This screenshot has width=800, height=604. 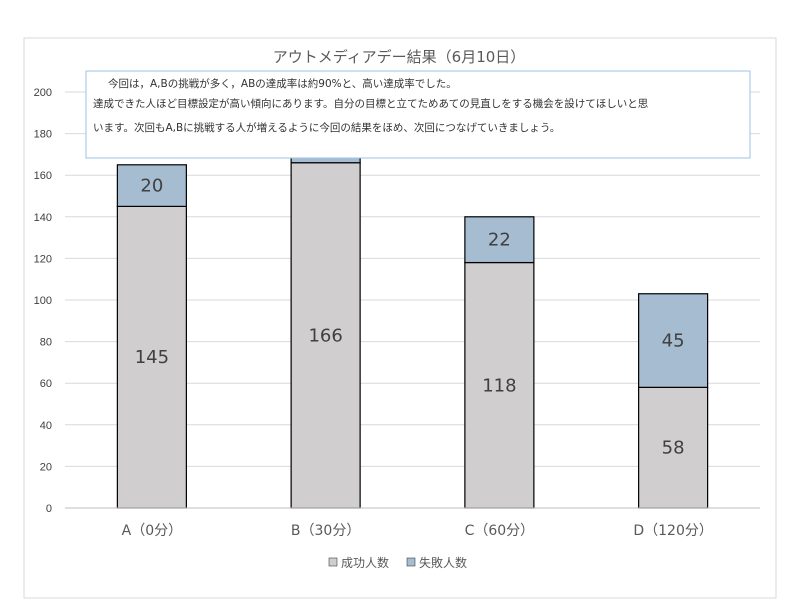 I want to click on data-label-success: 145, so click(x=152, y=357).